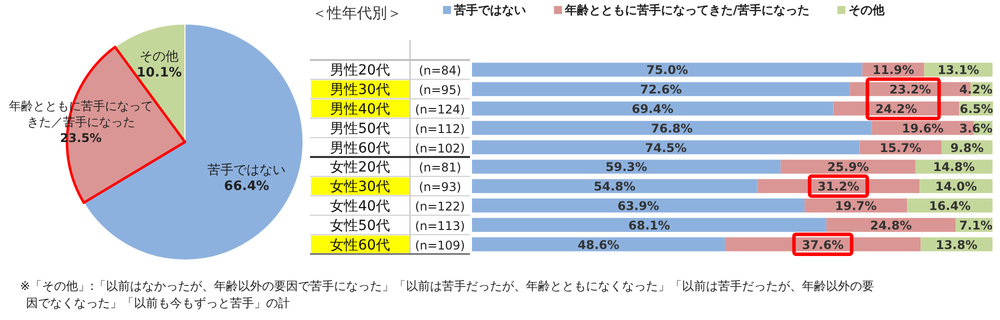 This screenshot has height=320, width=1000. What do you see at coordinates (975, 89) in the screenshot?
I see `data-label: 4.2%` at bounding box center [975, 89].